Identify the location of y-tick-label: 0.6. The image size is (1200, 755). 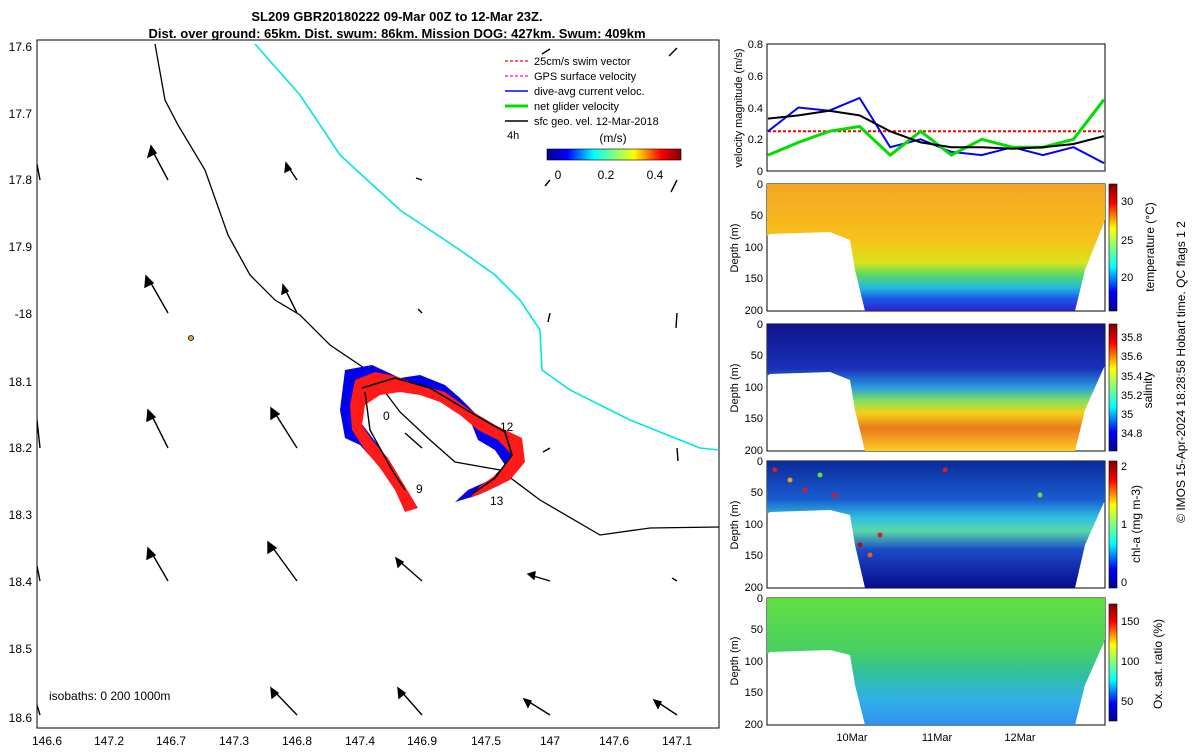
(755, 77).